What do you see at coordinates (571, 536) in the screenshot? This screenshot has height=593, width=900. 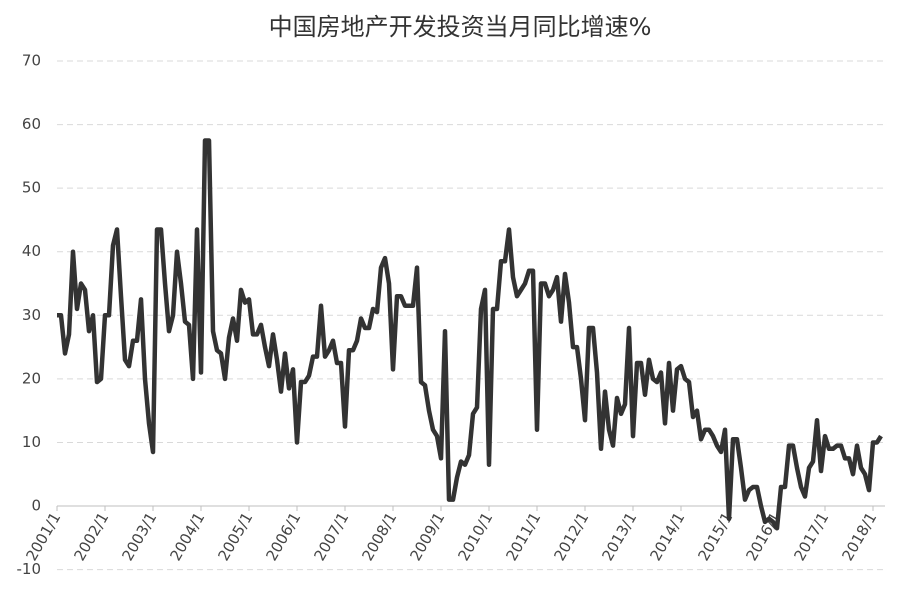 I see `x-tick-label: 2012/1` at bounding box center [571, 536].